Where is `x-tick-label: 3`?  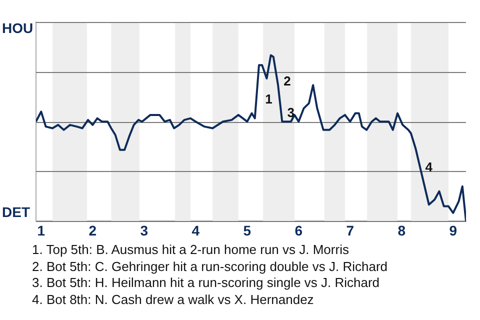
x-tick-label: 3 is located at coordinates (144, 230).